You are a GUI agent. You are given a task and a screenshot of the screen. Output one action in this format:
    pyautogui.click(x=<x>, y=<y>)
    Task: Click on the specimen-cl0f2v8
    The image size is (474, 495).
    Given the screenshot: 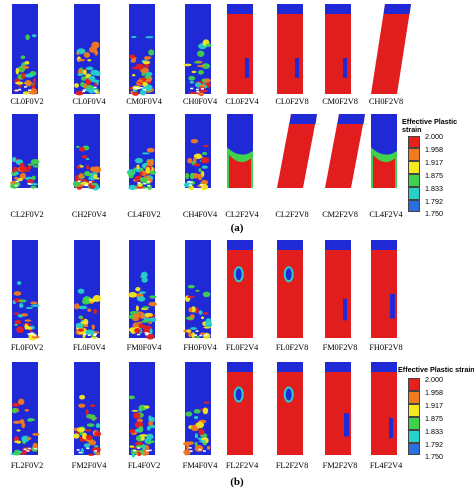 What is the action you would take?
    pyautogui.click(x=290, y=49)
    